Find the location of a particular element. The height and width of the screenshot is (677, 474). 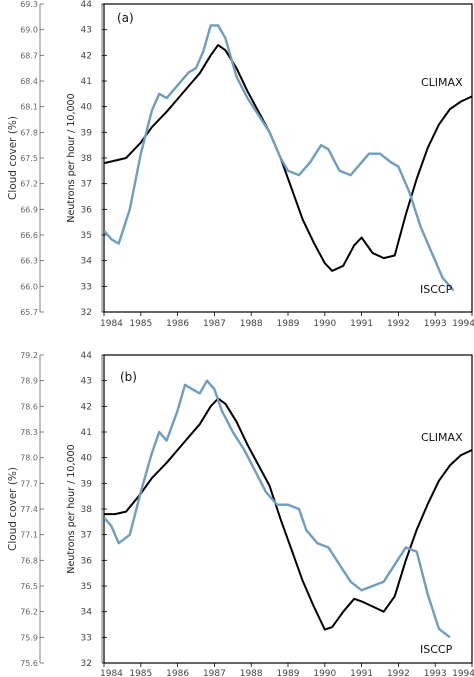

cloud-tick-label: 79.2 is located at coordinates (29, 355).